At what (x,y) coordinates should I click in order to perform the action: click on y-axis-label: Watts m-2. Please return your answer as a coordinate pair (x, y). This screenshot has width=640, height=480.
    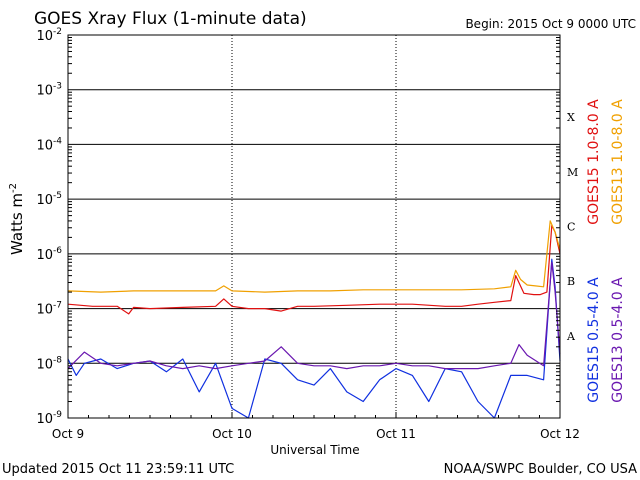
    Looking at the image, I should click on (17, 219).